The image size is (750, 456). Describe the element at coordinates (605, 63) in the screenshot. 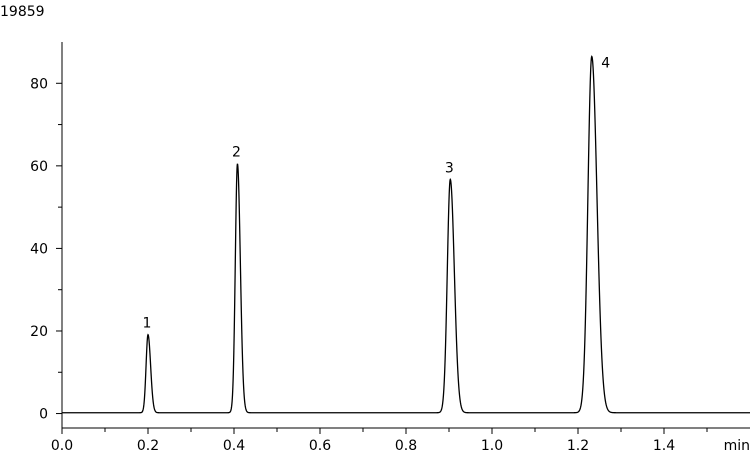

I see `peak-label: 4` at that location.